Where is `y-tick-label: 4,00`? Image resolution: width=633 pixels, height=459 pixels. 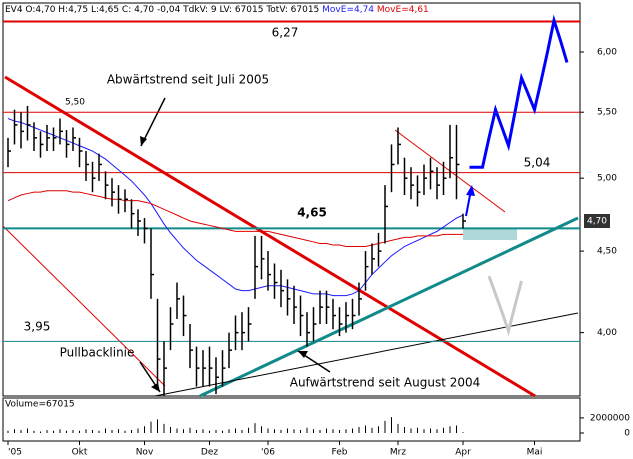
y-tick-label: 4,00 is located at coordinates (607, 333).